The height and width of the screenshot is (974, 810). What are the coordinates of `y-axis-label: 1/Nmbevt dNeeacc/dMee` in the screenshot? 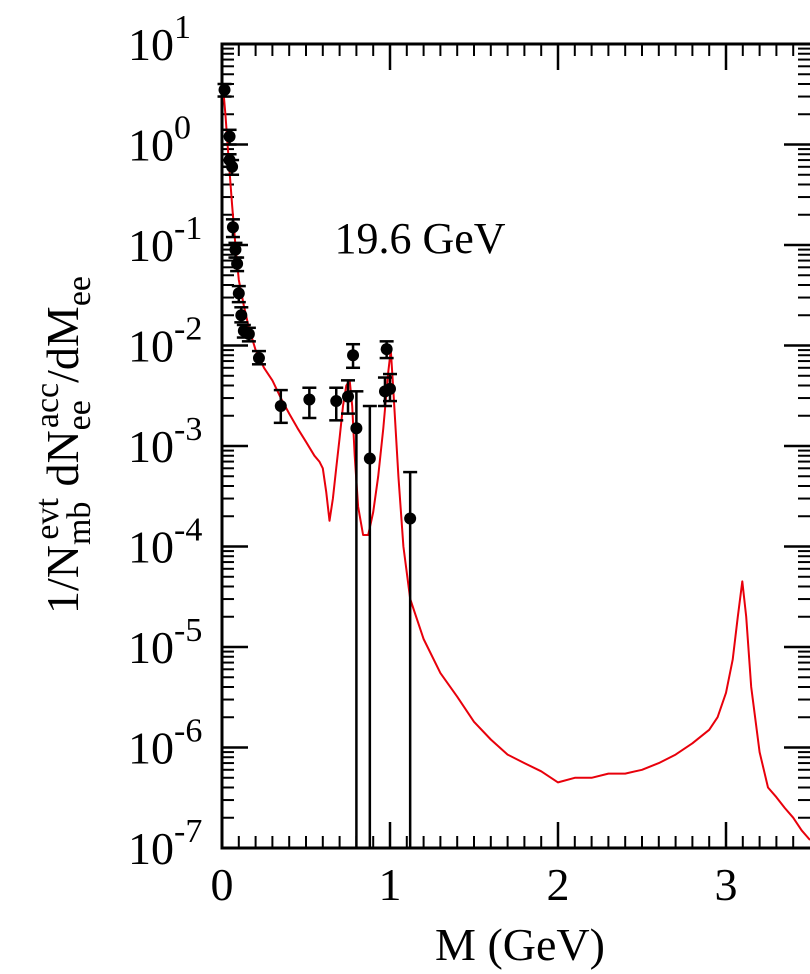 It's located at (63, 445).